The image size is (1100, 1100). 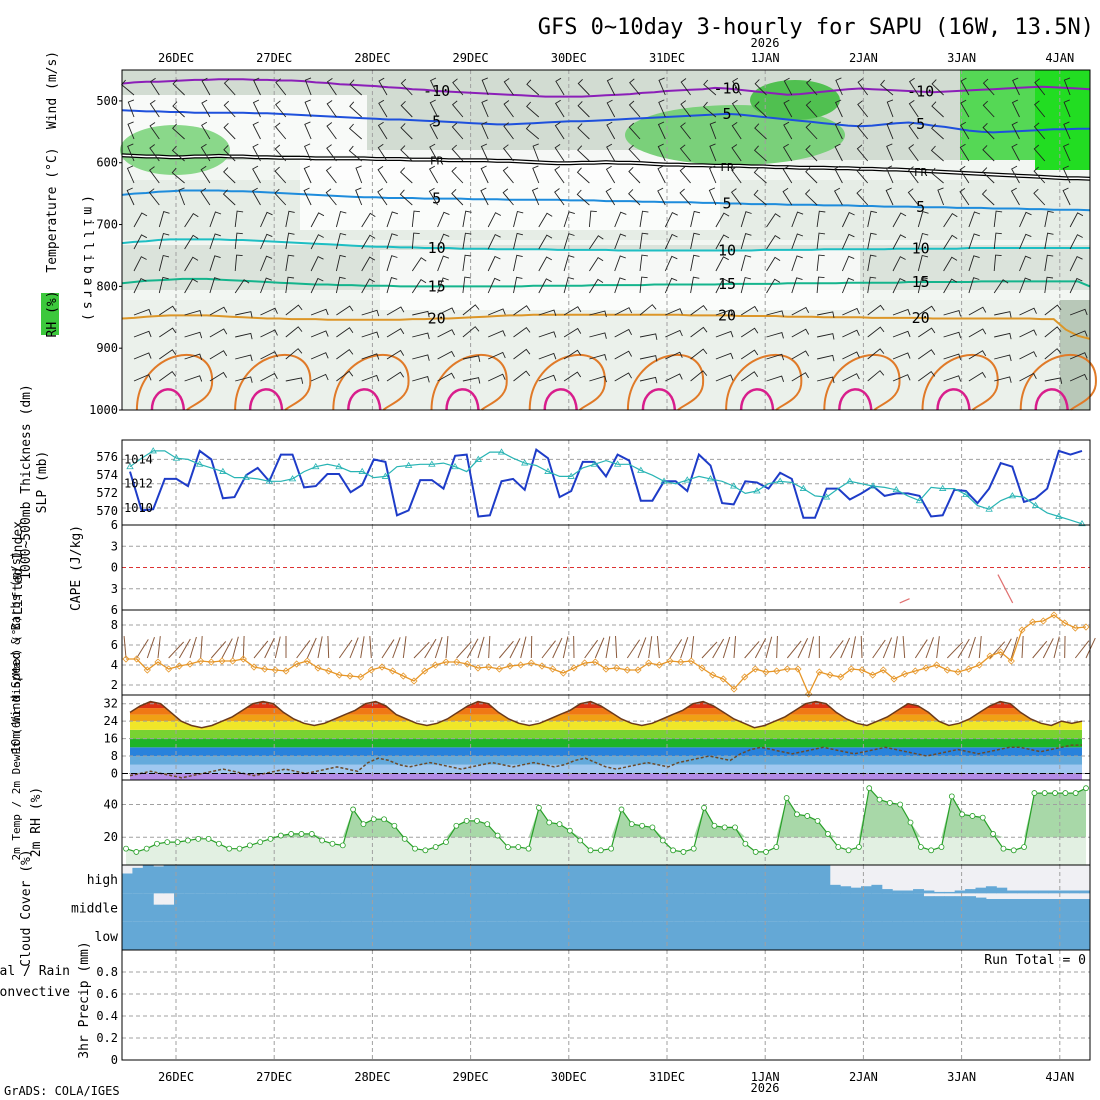 What do you see at coordinates (111, 739) in the screenshot?
I see `temp-tick-2: 16` at bounding box center [111, 739].